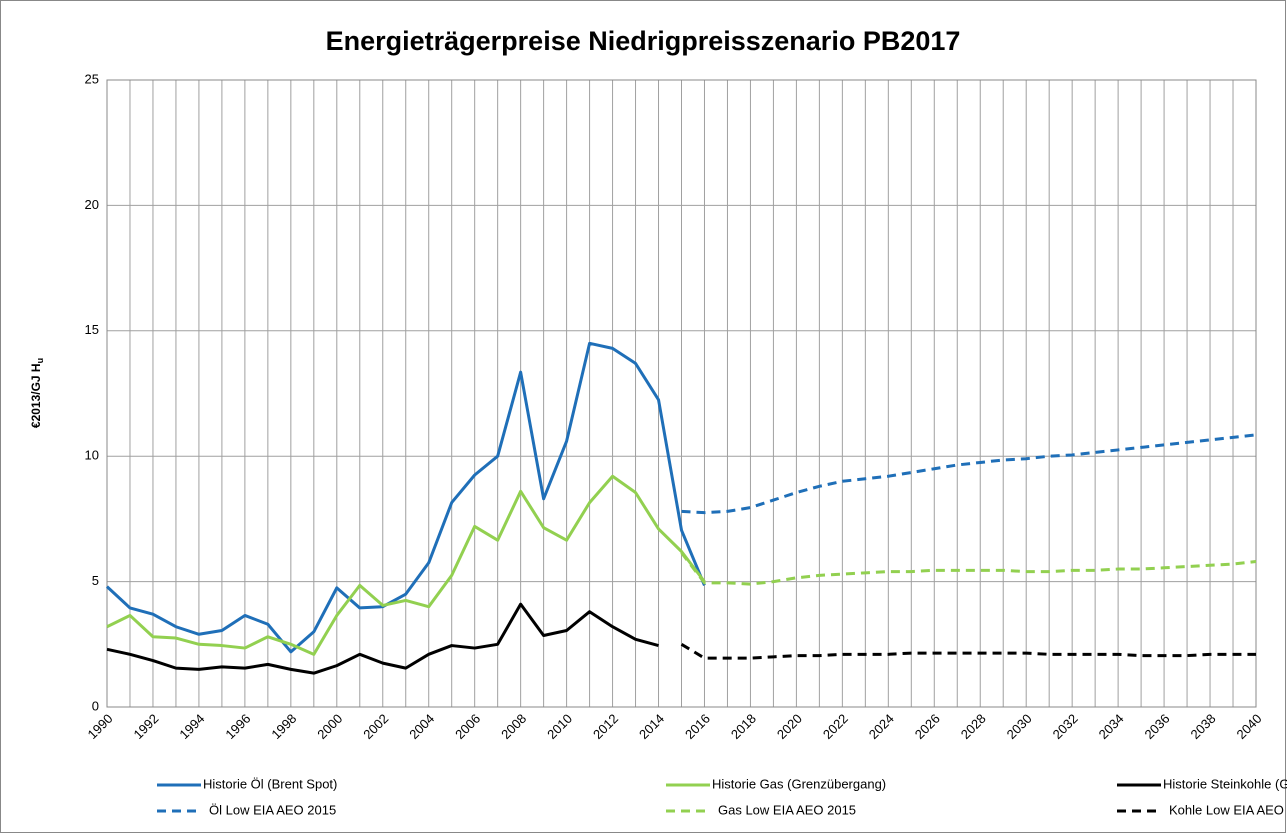 This screenshot has width=1287, height=834. I want to click on y-tick-label: 20, so click(92, 204).